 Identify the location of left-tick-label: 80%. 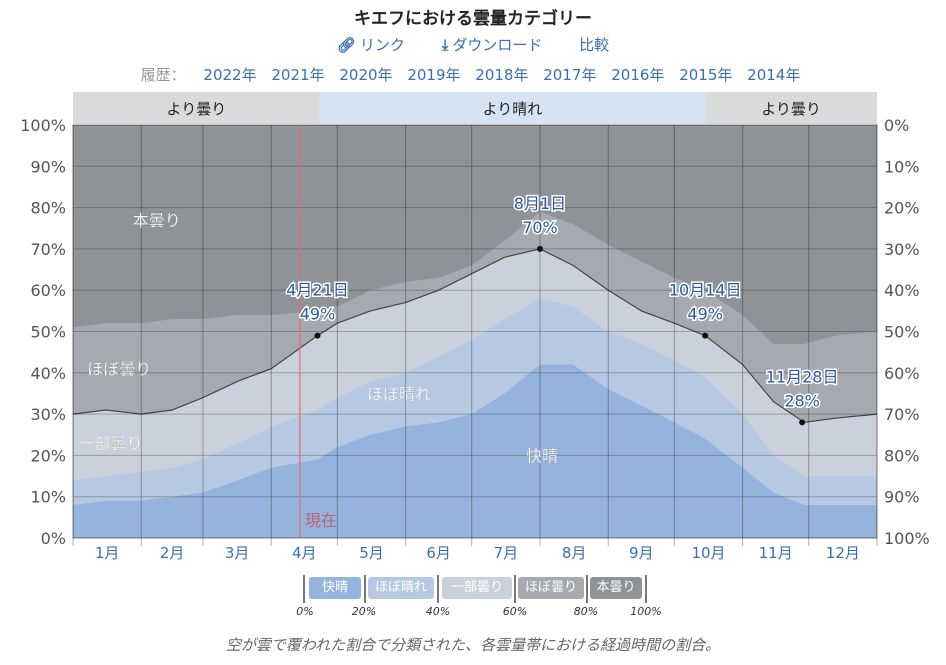
(48, 208).